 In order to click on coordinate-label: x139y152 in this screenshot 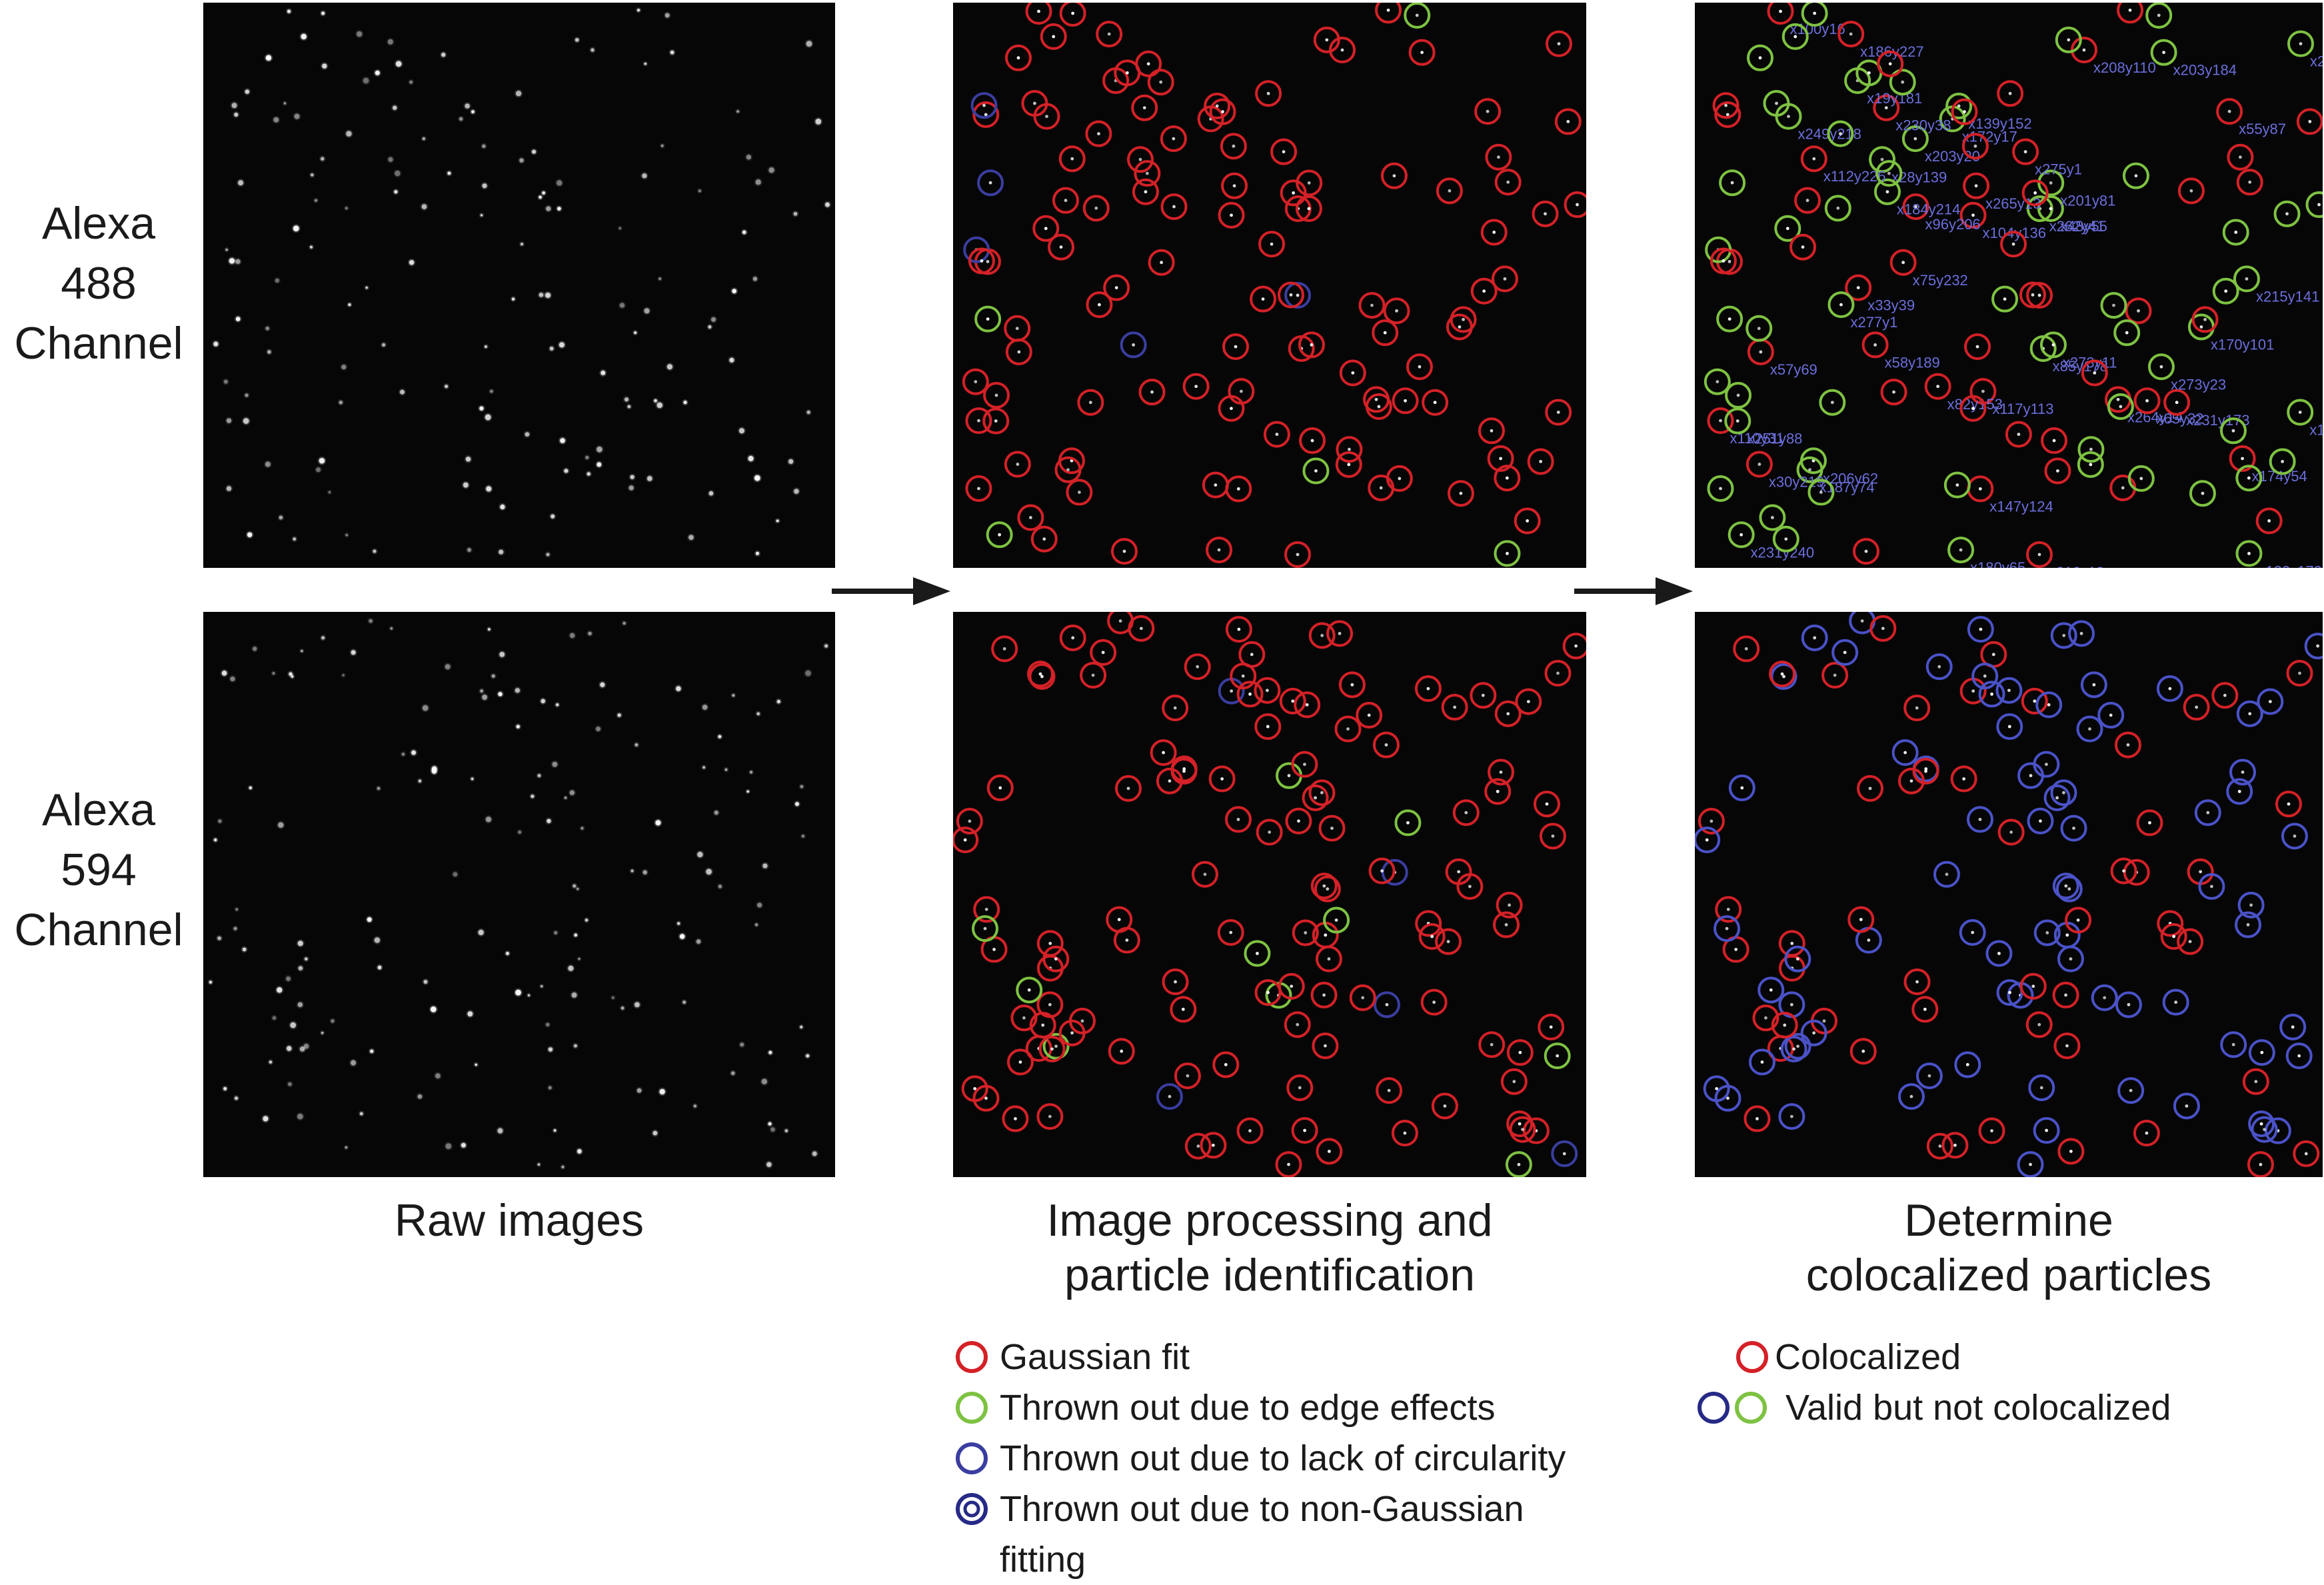, I will do `click(1999, 123)`.